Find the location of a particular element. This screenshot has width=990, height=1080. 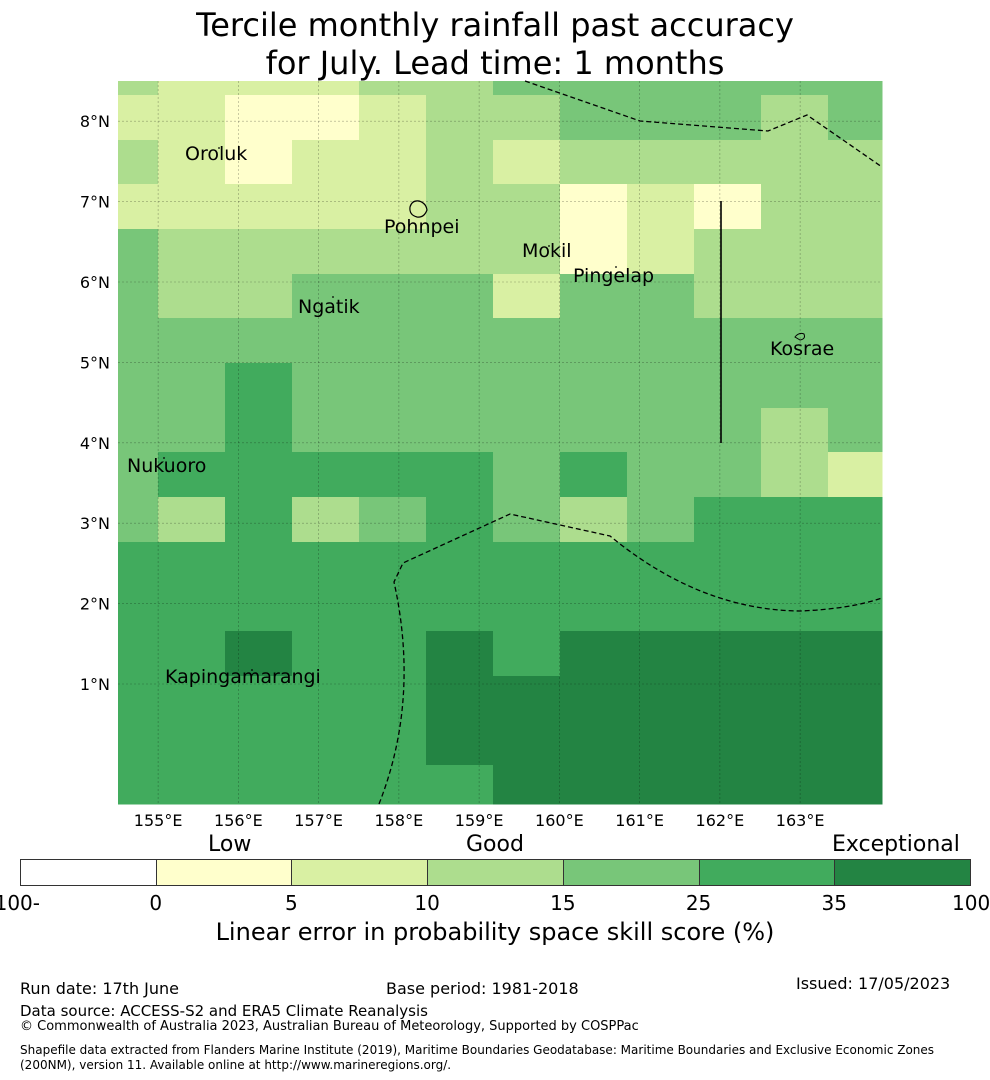

place-label-kapingamarangi: Kapingamarangi is located at coordinates (243, 677).